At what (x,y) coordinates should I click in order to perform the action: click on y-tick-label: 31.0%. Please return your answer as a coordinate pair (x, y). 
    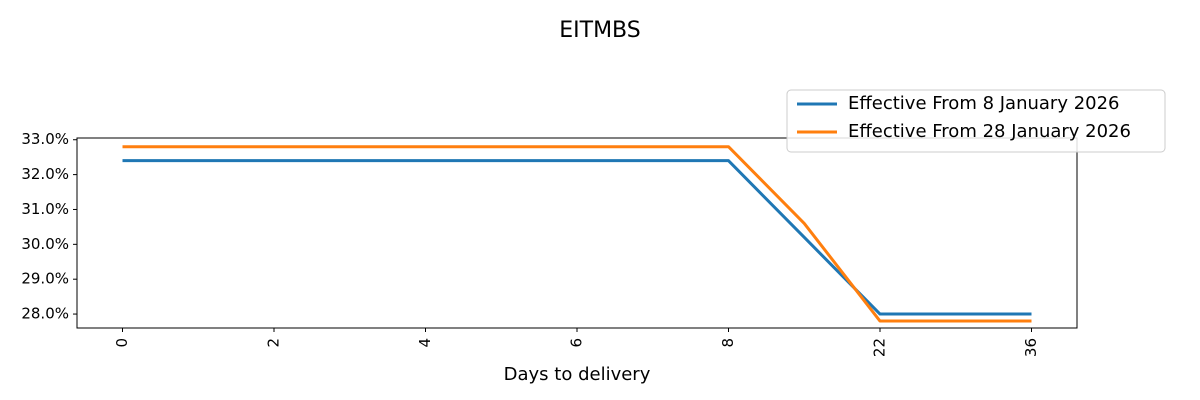
    Looking at the image, I should click on (45, 209).